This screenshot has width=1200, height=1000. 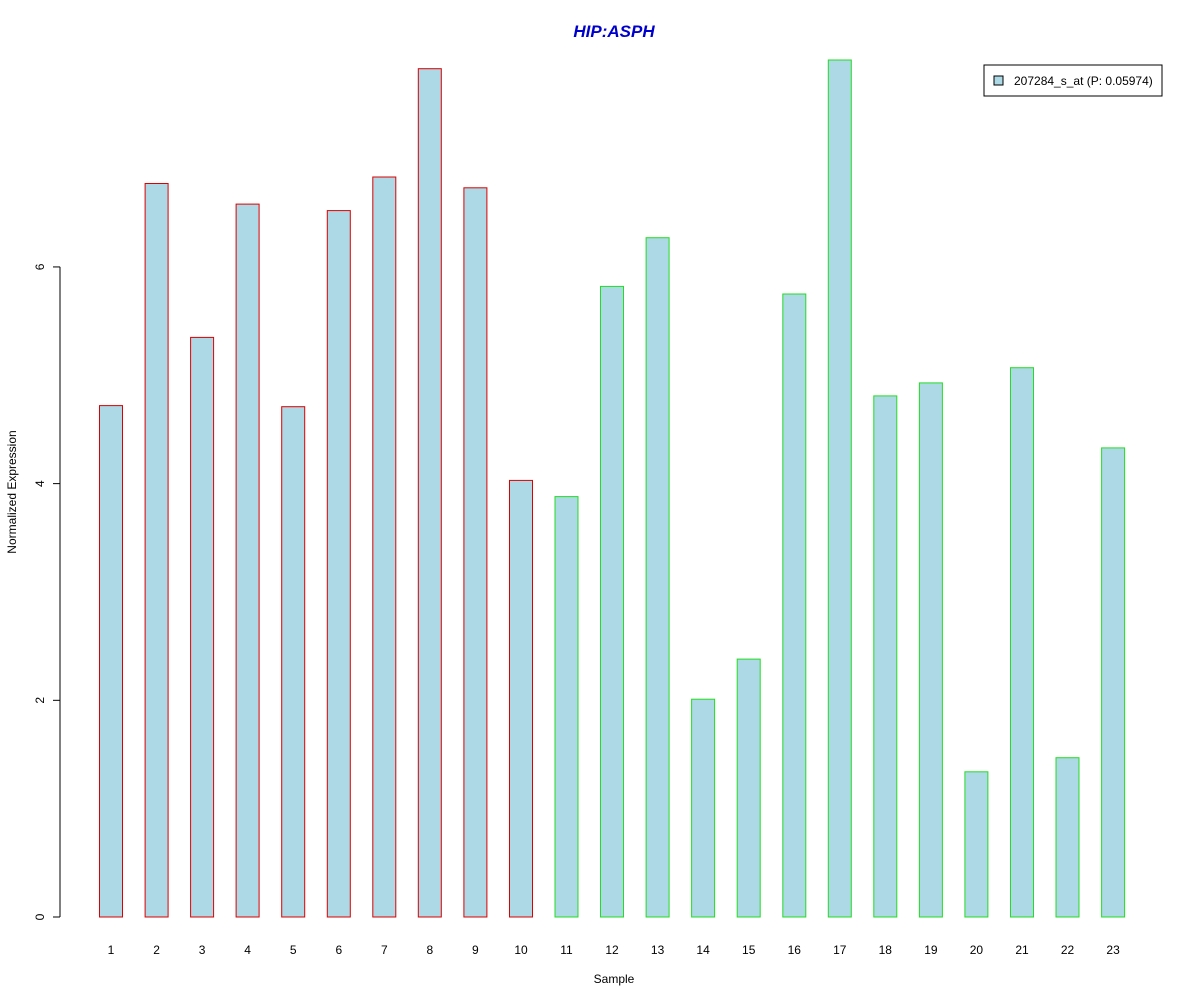 I want to click on y-axis: 0 2 4 6, so click(x=47, y=591).